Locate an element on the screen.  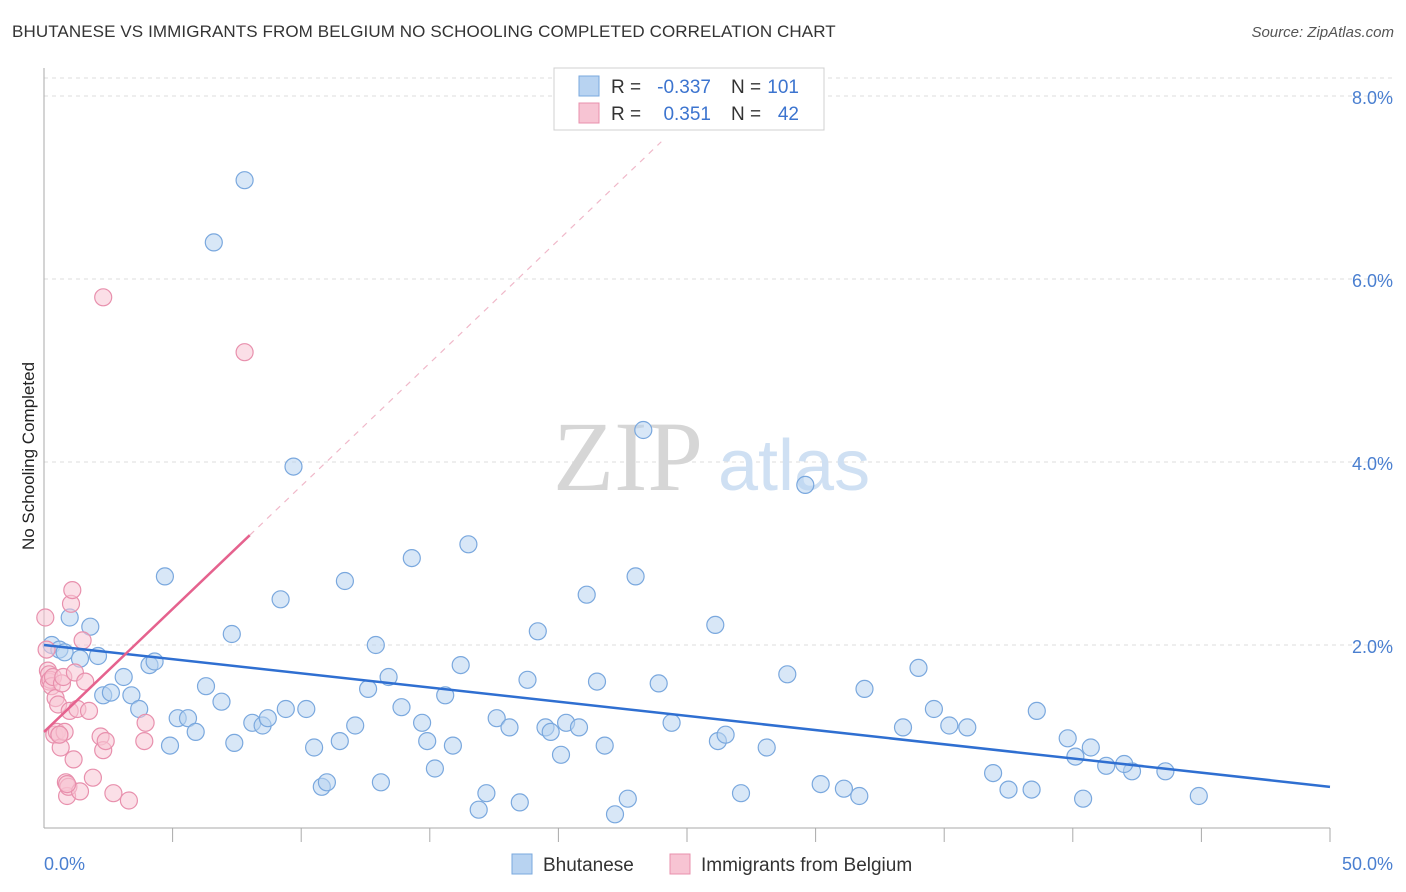
legend-swatch-bhutanese is located at coordinates (522, 864).